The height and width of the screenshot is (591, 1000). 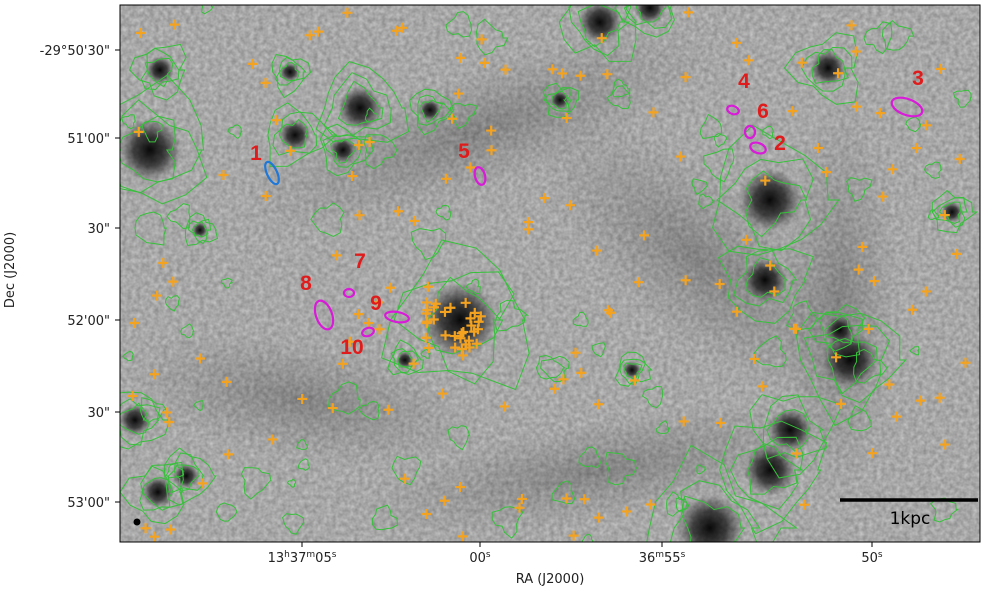 What do you see at coordinates (323, 558) in the screenshot?
I see `x-tick-part: 05` at bounding box center [323, 558].